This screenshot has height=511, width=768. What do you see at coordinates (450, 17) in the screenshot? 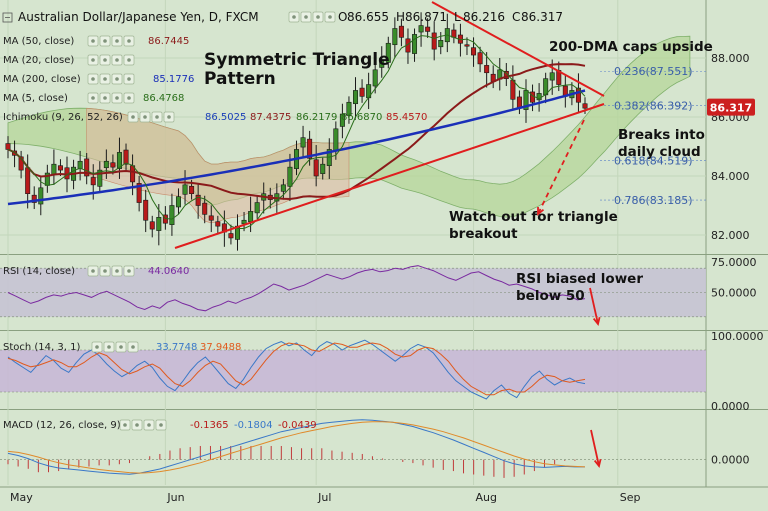
I see `ohlc-readout: O 86.655 H 86.871 L 86.216 C 86.317` at bounding box center [450, 17].